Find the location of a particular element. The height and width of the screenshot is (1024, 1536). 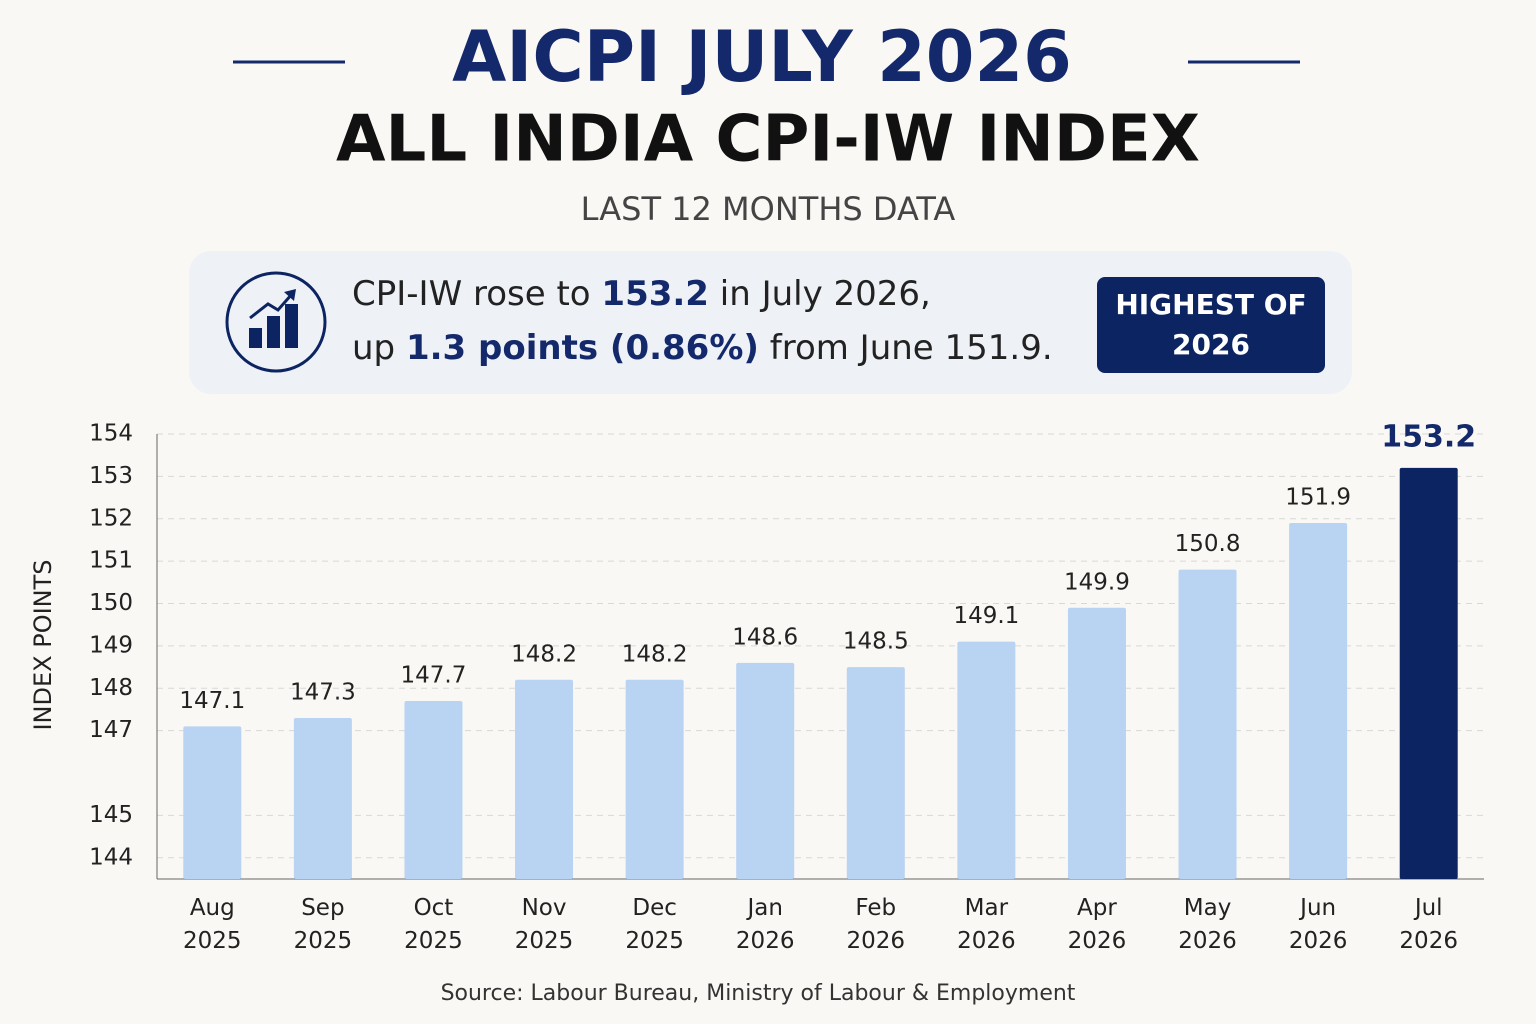

chart-title: AICPI JULY 2026 is located at coordinates (762, 57).